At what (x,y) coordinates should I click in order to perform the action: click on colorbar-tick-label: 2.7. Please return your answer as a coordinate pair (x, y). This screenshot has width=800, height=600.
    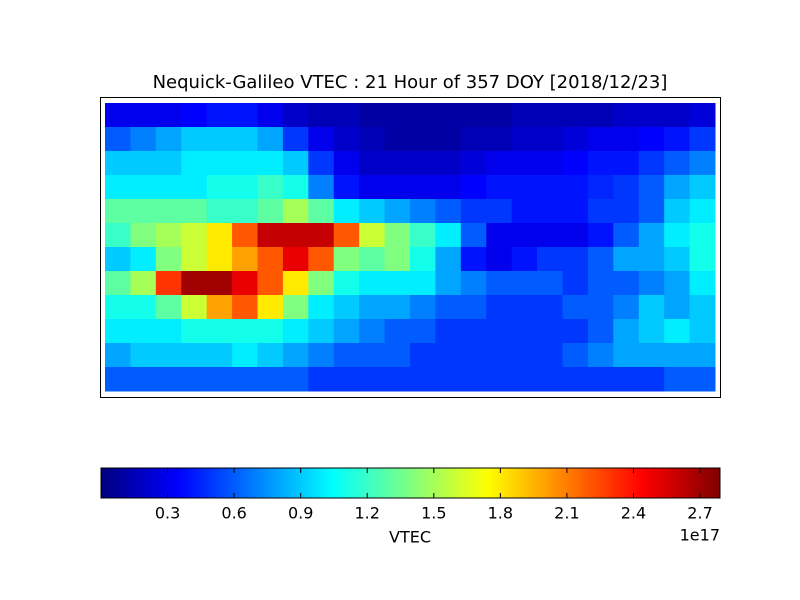
    Looking at the image, I should click on (699, 513).